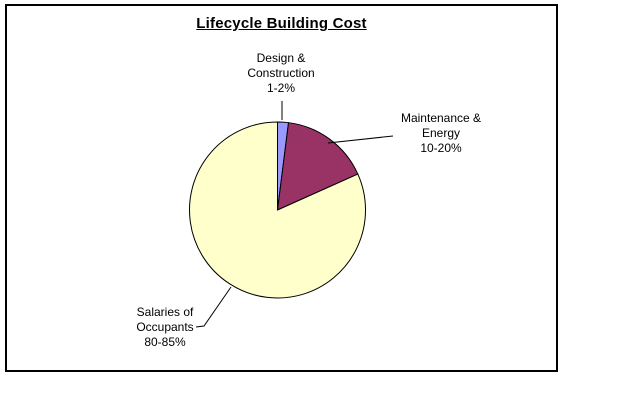  What do you see at coordinates (441, 148) in the screenshot?
I see `slice-label-percent: 10-20%` at bounding box center [441, 148].